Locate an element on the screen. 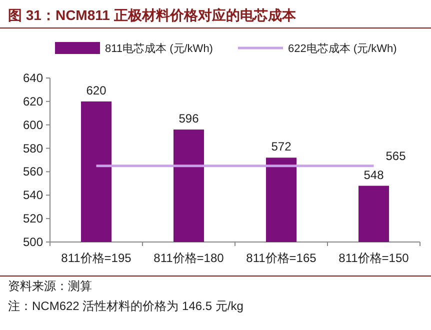 This screenshot has height=330, width=431. y-tick-label: 580 is located at coordinates (33, 148).